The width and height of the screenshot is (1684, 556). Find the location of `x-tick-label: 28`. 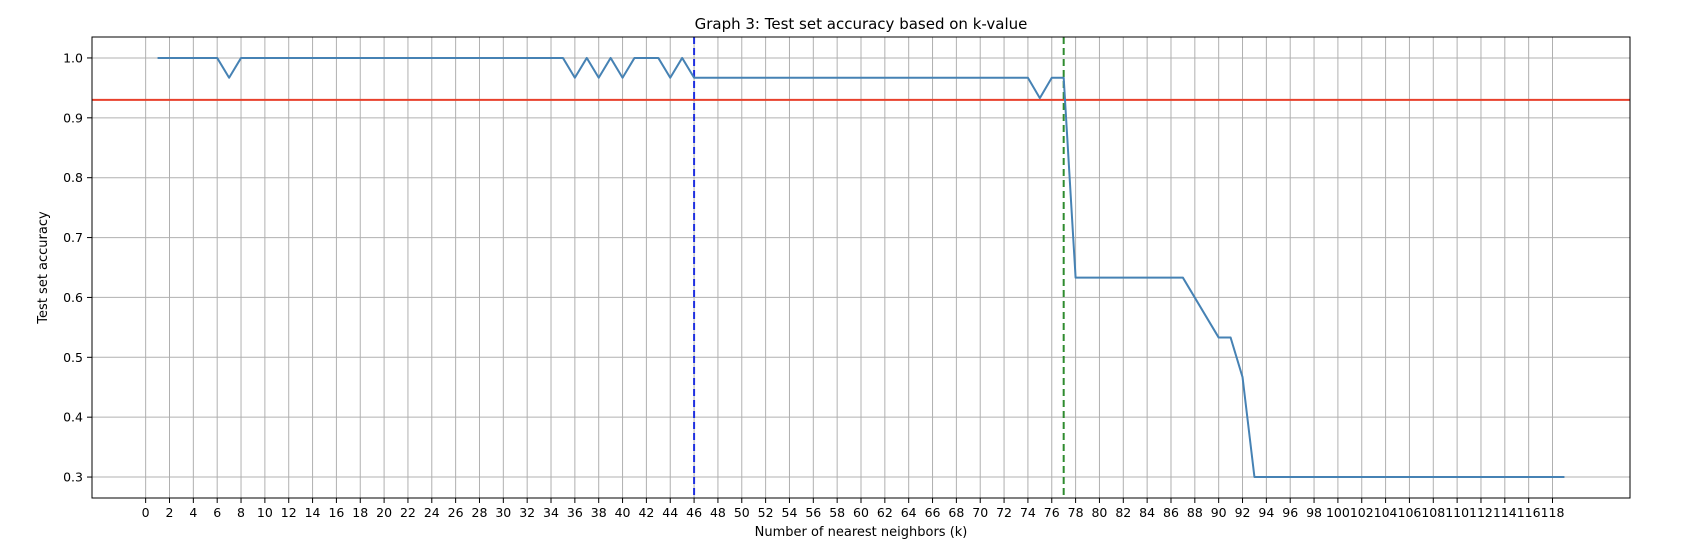

x-tick-label: 28 is located at coordinates (480, 512).